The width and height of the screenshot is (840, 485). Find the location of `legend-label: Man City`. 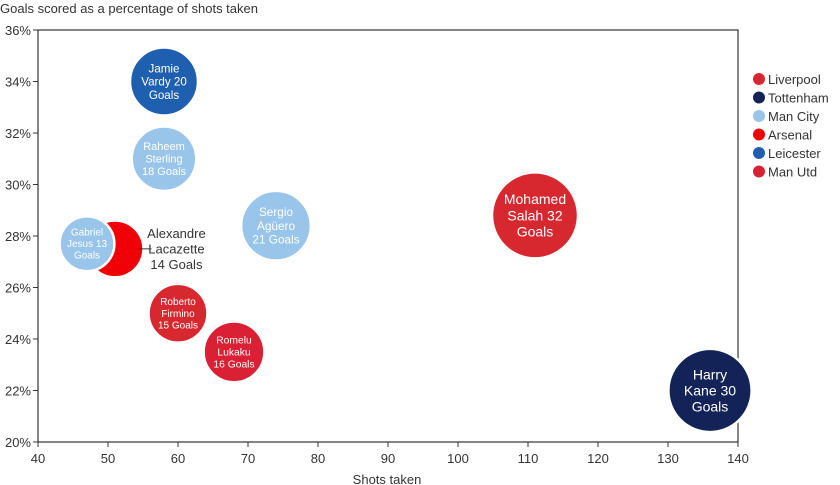

legend-label: Man City is located at coordinates (794, 116).